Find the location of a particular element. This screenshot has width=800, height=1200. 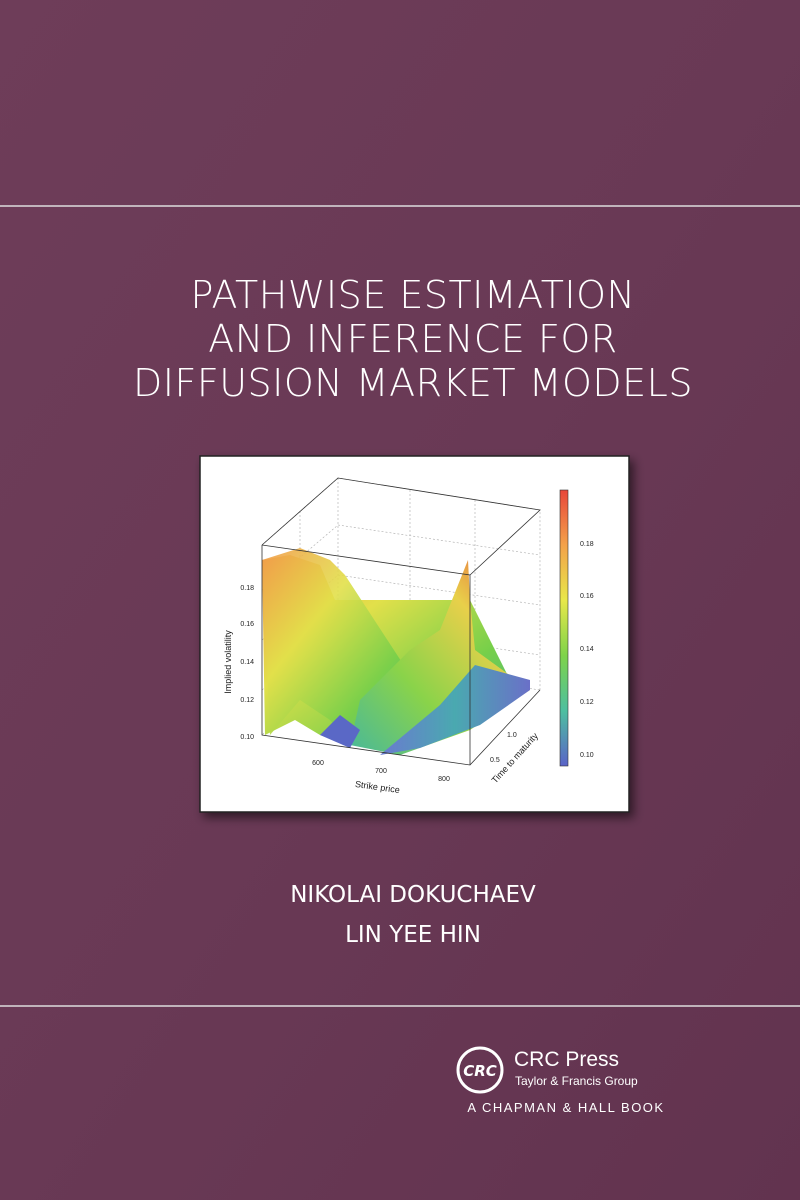

z-tick-label: 0.18 is located at coordinates (247, 588).